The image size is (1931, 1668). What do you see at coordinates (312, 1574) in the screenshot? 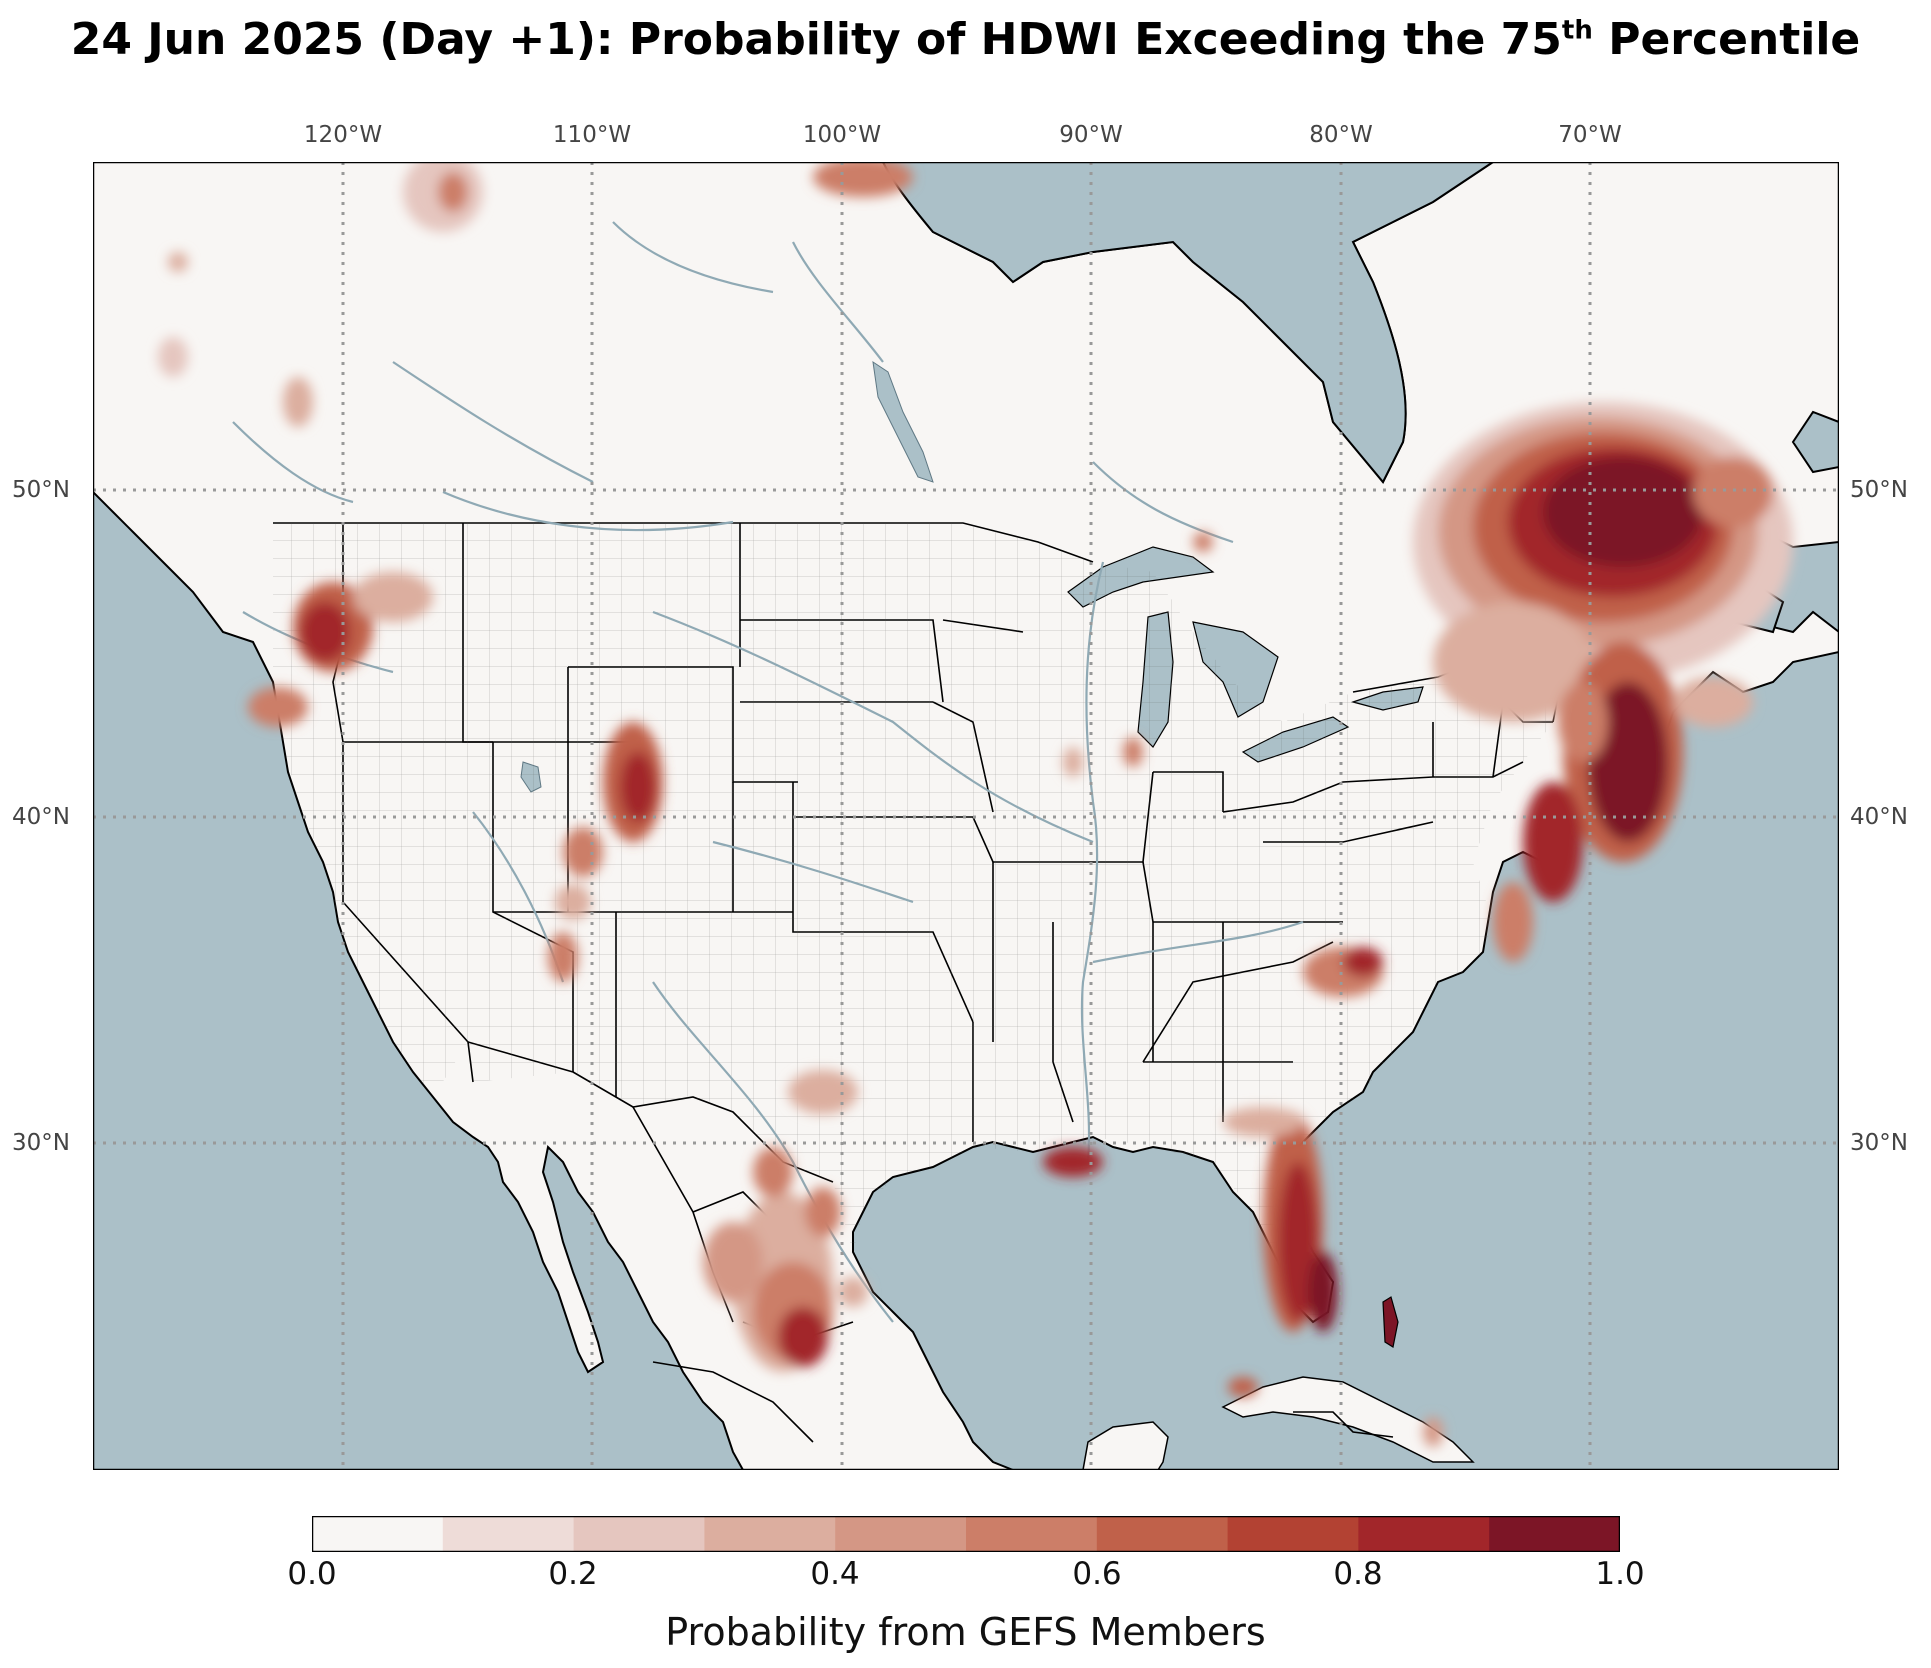
I see `colorbar-tick-0: 0.0` at bounding box center [312, 1574].